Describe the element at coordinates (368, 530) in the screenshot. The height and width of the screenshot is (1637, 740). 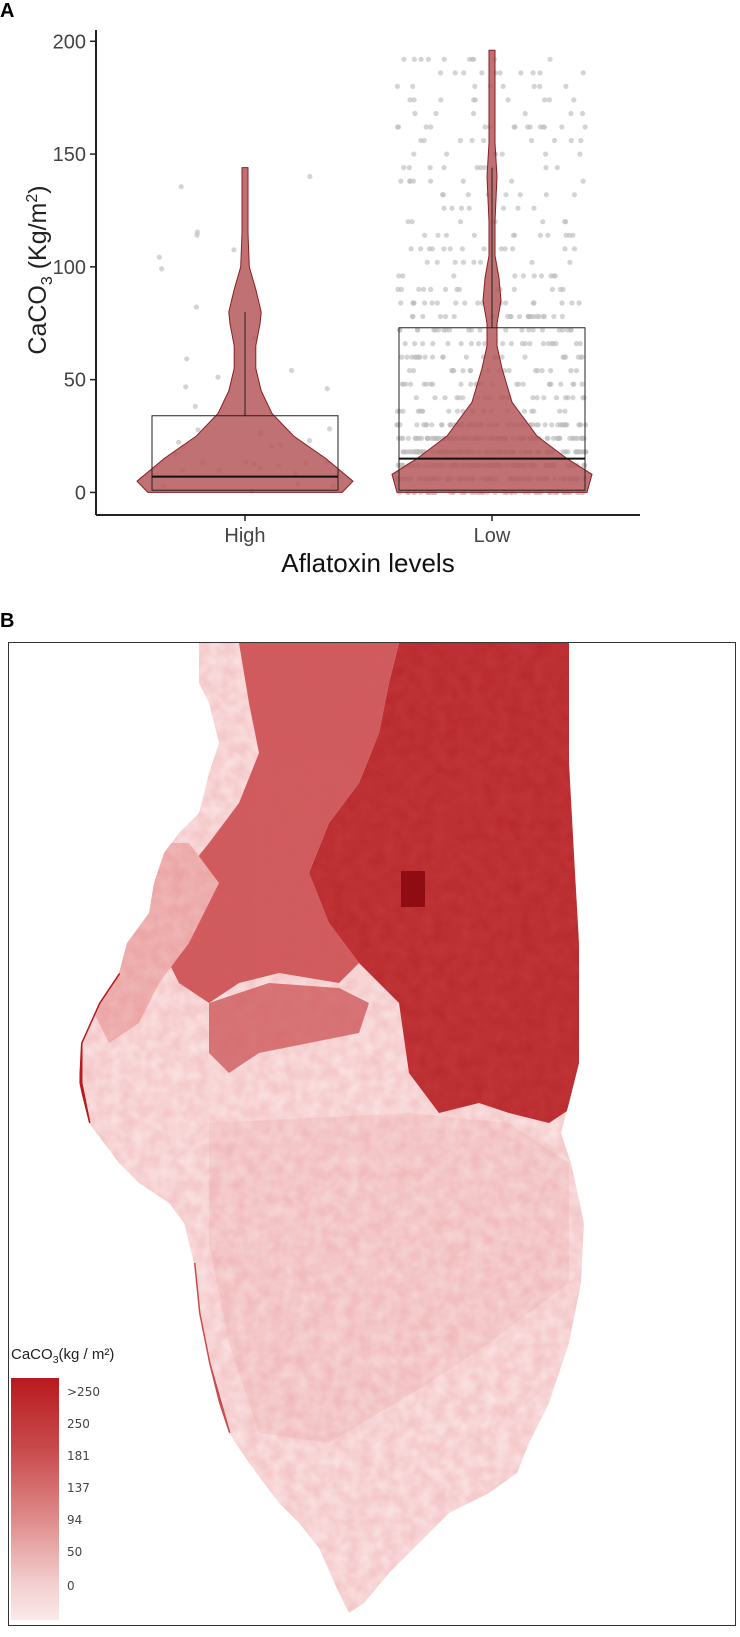
I see `x-axis: High Low` at that location.